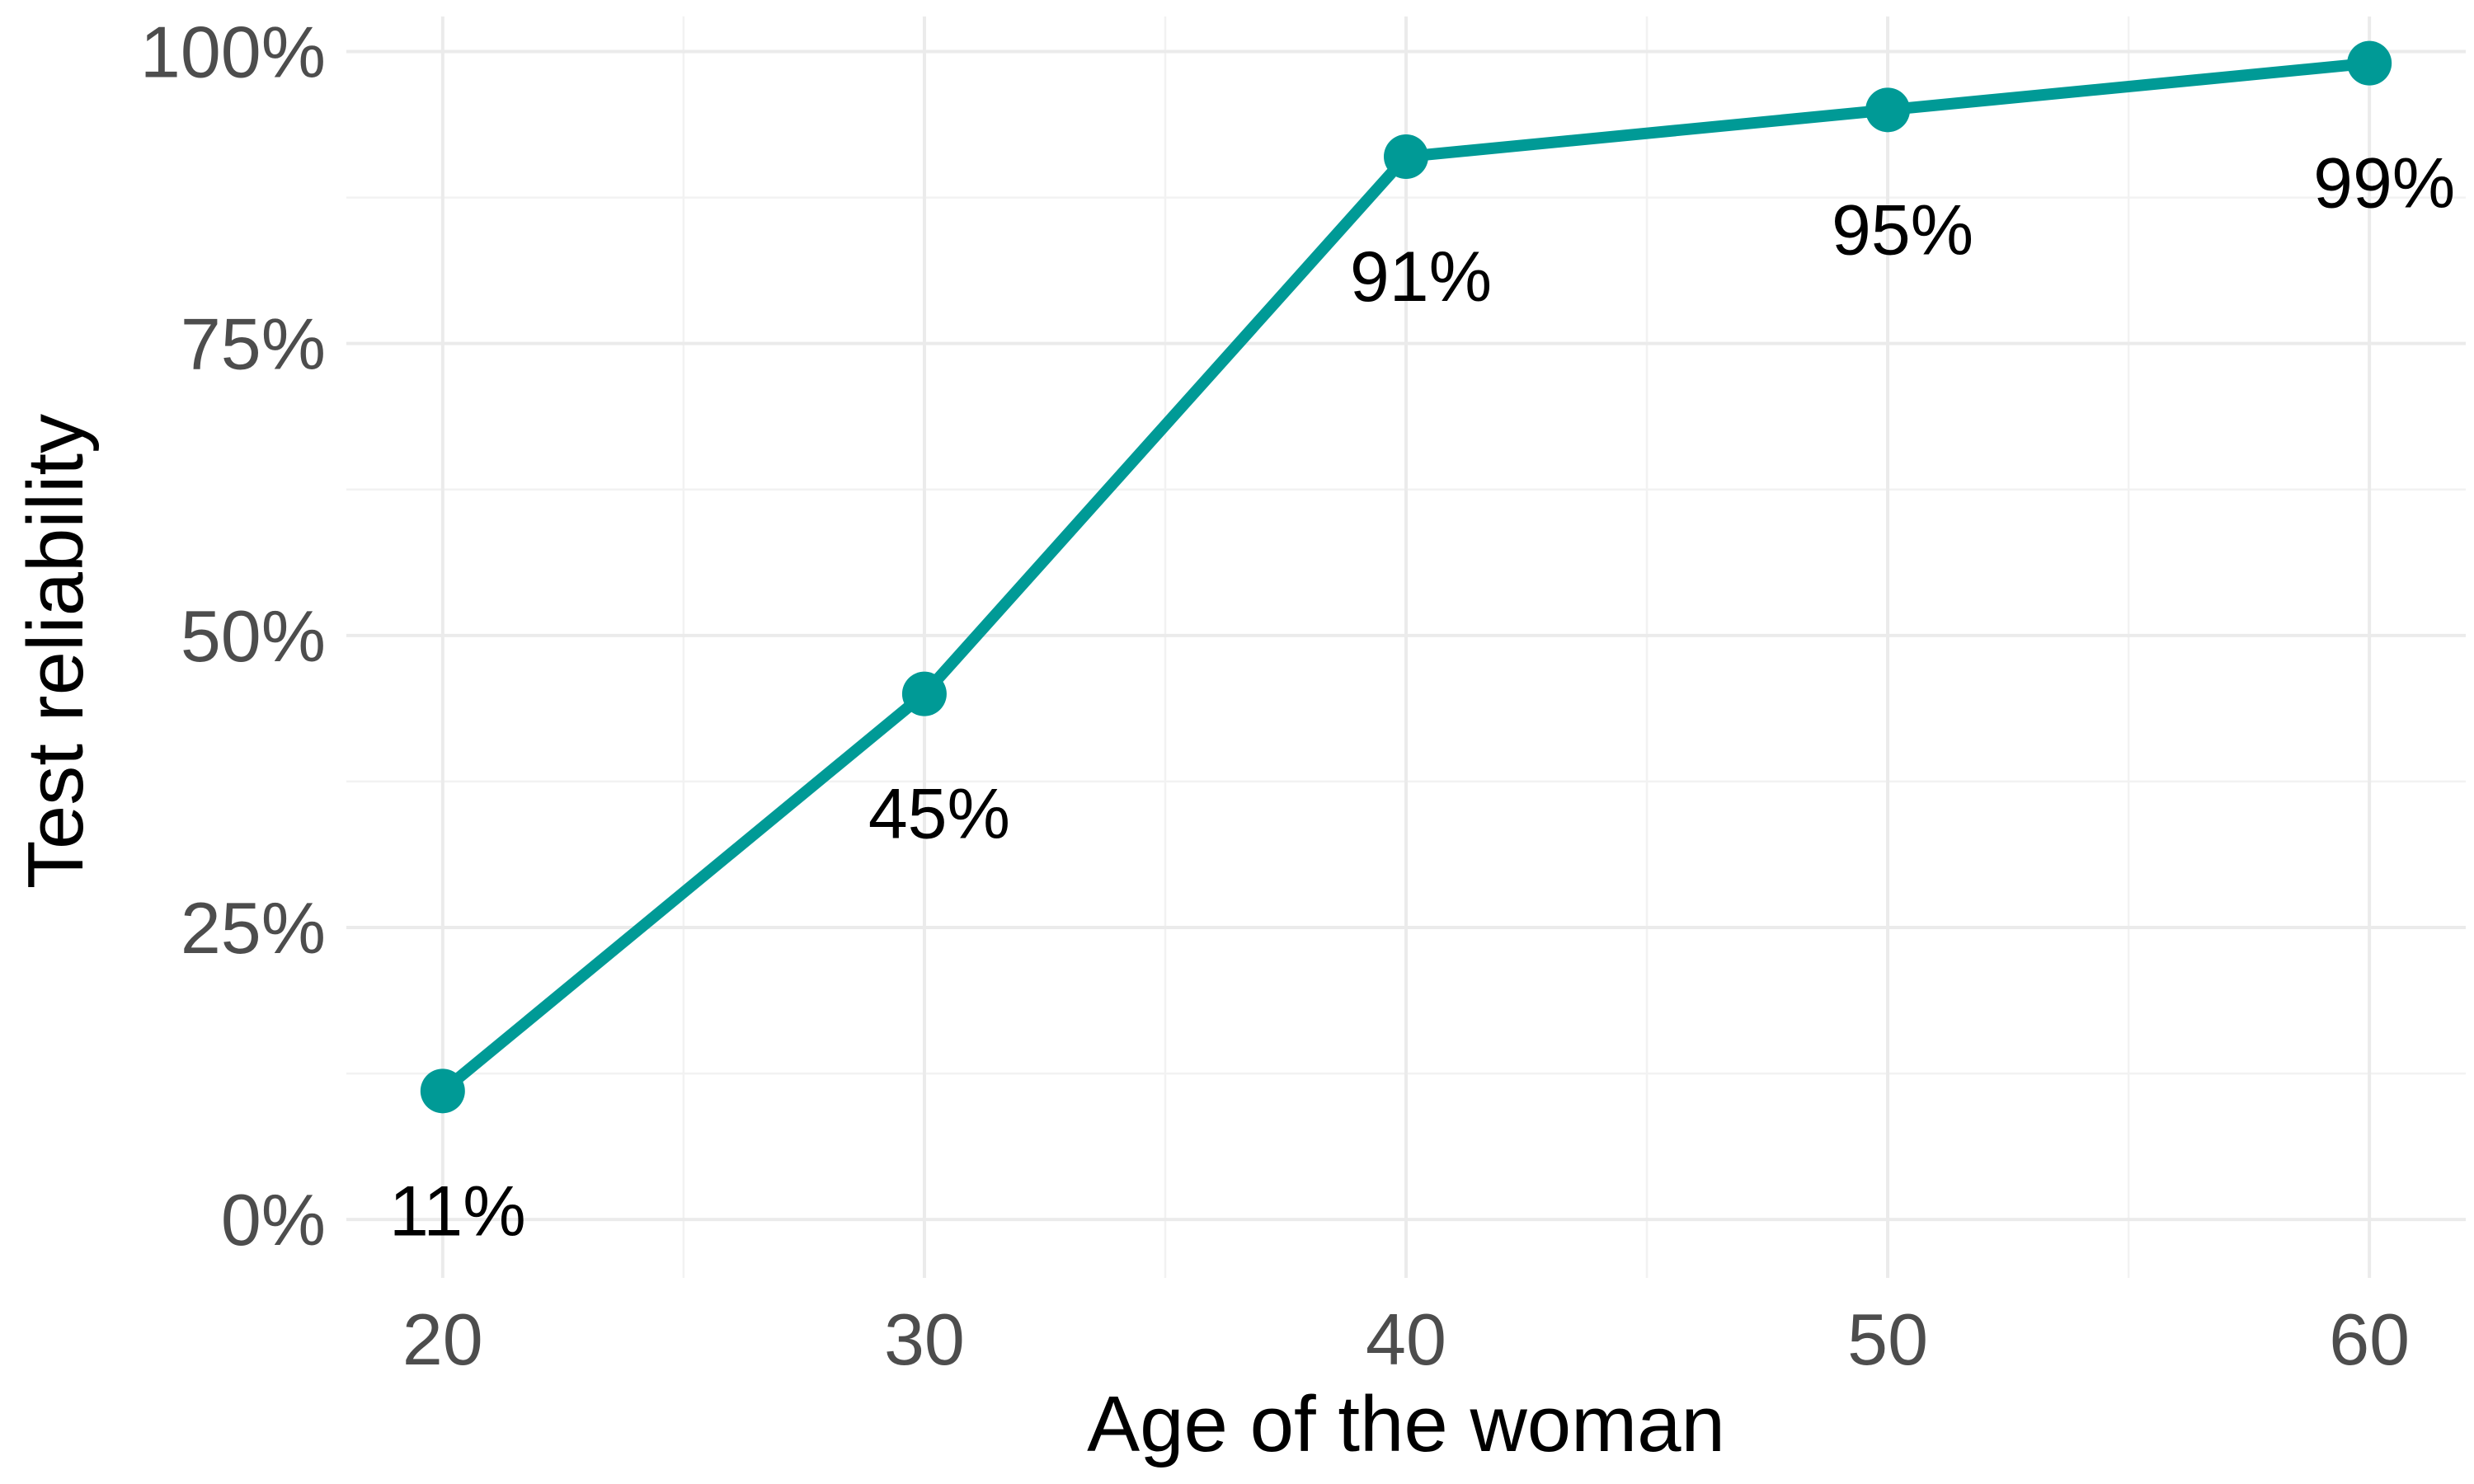 This screenshot has width=2474, height=1484. I want to click on y-tick-label: 25%, so click(253, 928).